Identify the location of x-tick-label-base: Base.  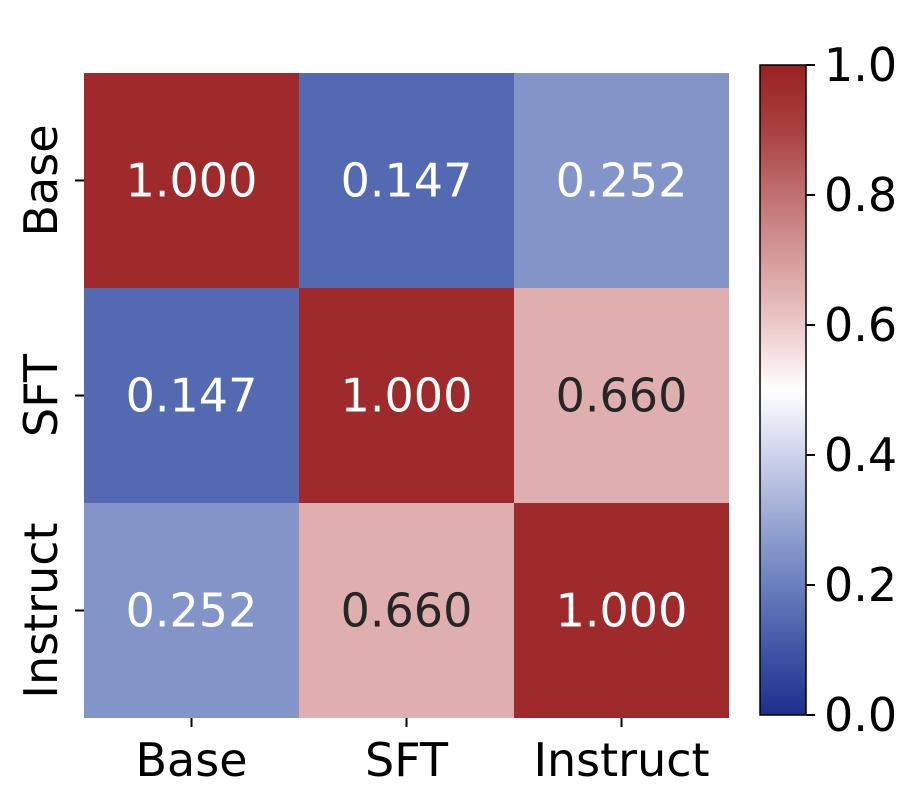
(191, 760).